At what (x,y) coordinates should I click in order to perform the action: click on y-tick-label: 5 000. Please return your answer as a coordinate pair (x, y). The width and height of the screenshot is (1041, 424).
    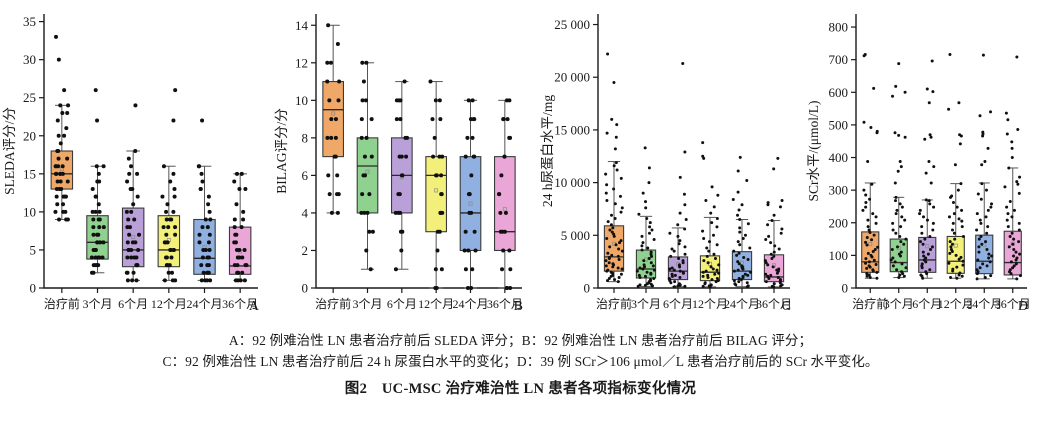
    Looking at the image, I should click on (575, 235).